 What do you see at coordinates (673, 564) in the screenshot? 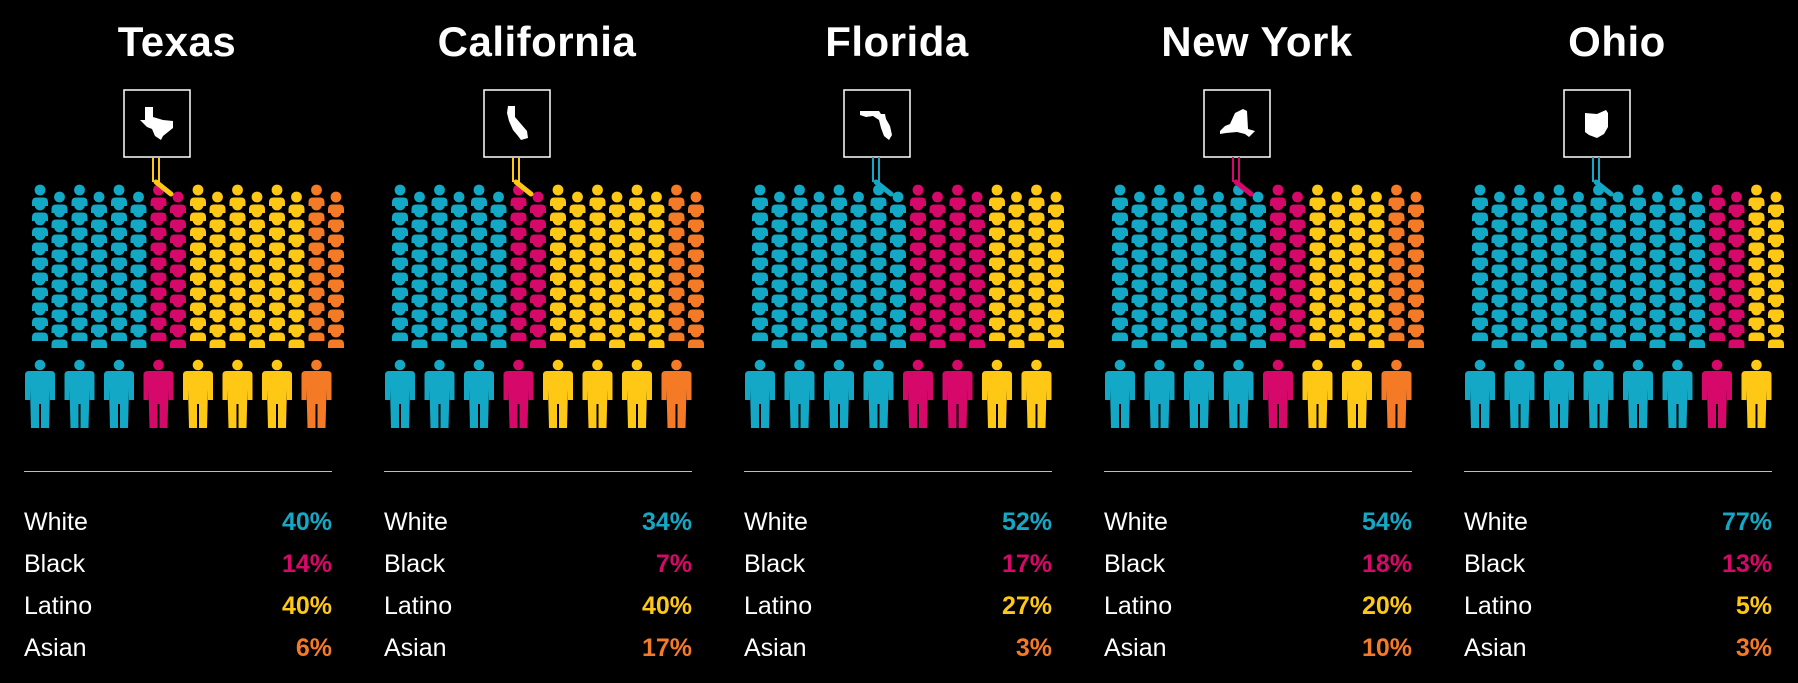
I see `percentage-value: 7%` at bounding box center [673, 564].